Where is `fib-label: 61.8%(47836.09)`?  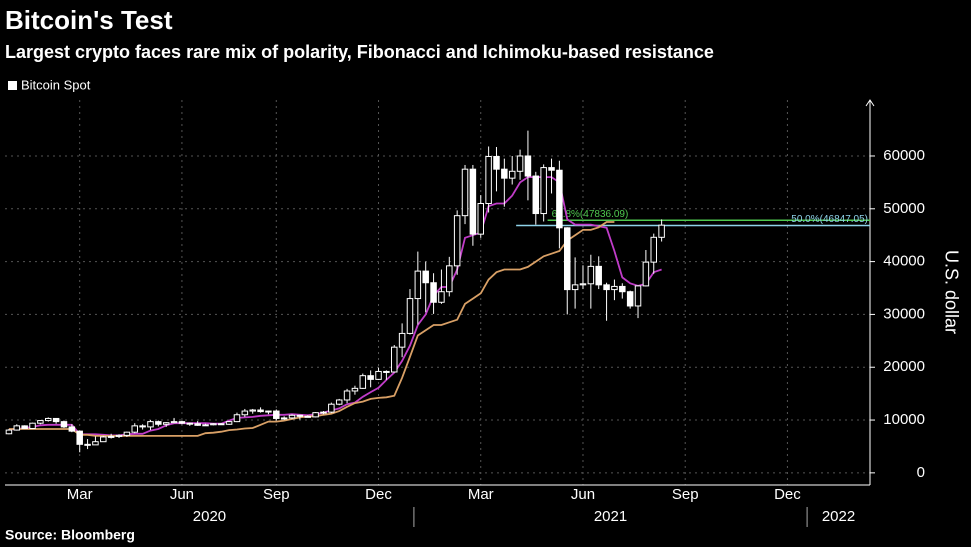 fib-label: 61.8%(47836.09) is located at coordinates (590, 214).